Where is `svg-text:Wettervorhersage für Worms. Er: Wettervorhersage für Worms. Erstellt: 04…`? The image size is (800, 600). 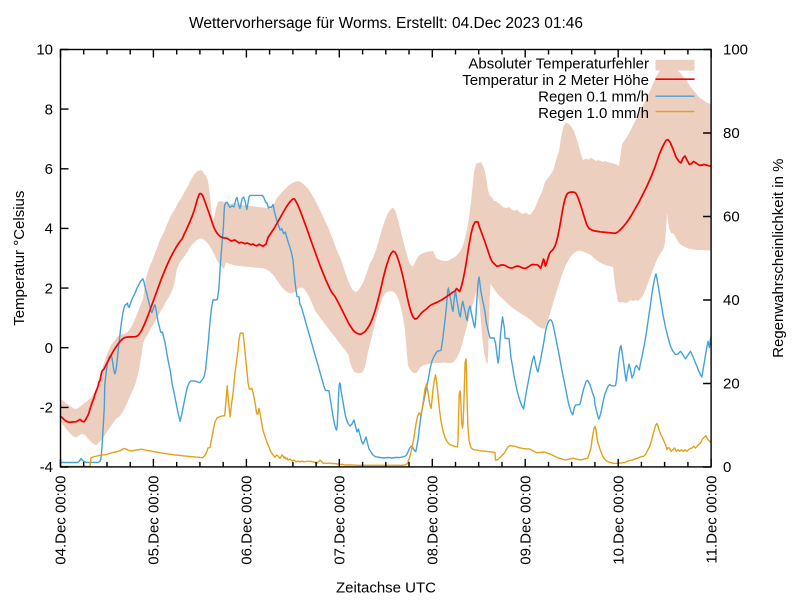
svg-text:Wettervorhersage für Worms. Er: Wettervorhersage für Worms. Erstellt: 04… is located at coordinates (386, 23).